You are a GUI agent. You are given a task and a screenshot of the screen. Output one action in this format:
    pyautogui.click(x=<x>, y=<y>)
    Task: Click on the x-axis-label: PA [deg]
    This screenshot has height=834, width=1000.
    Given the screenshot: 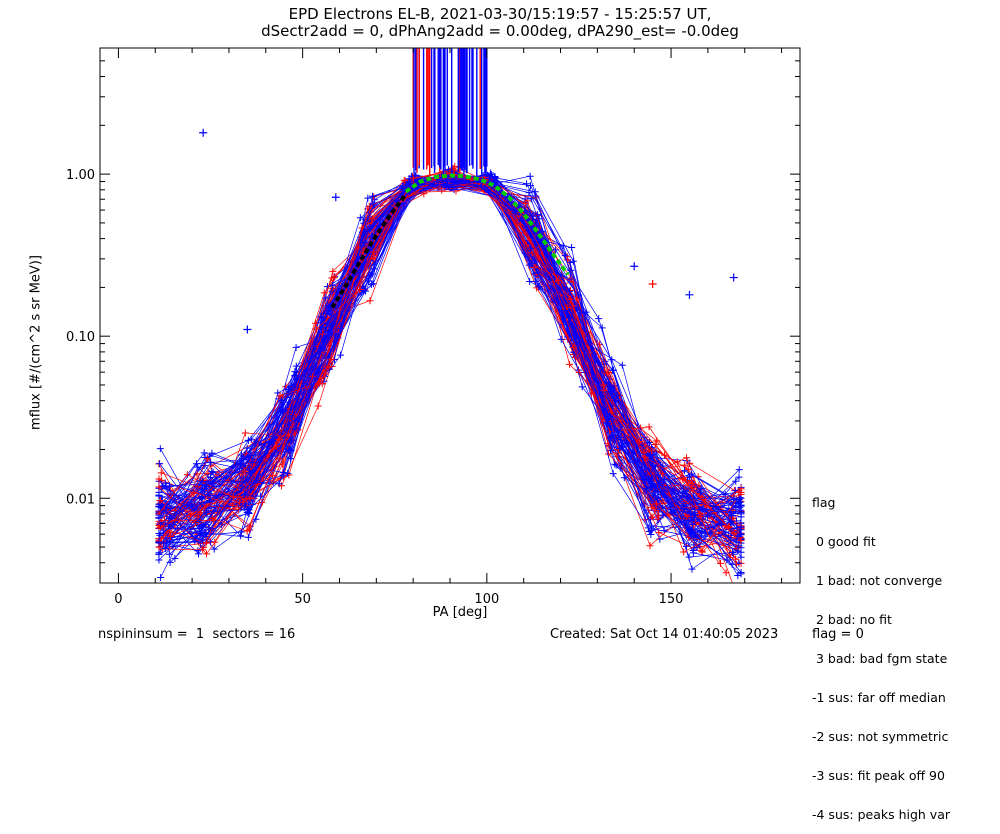 What is the action you would take?
    pyautogui.click(x=460, y=612)
    